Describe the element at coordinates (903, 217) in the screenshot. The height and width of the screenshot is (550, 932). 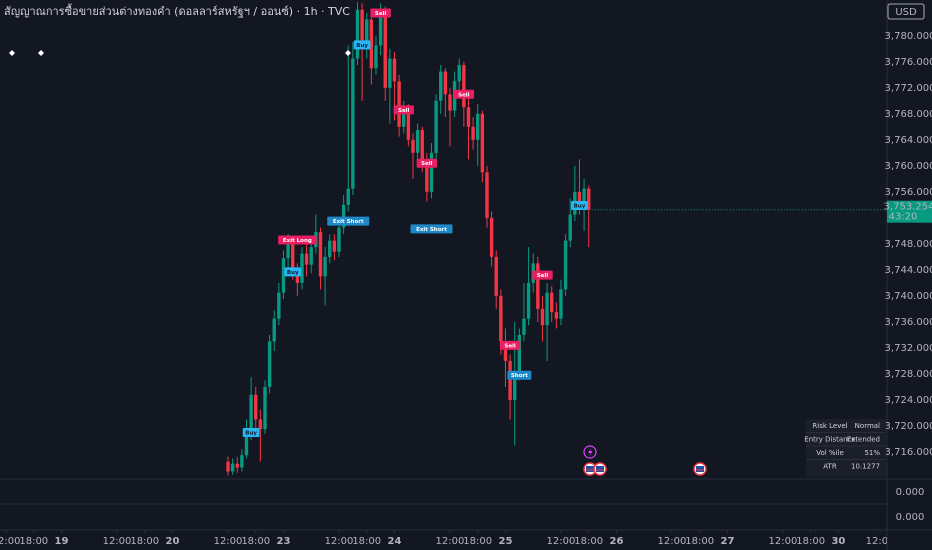
I see `countdown-label: 43:20` at that location.